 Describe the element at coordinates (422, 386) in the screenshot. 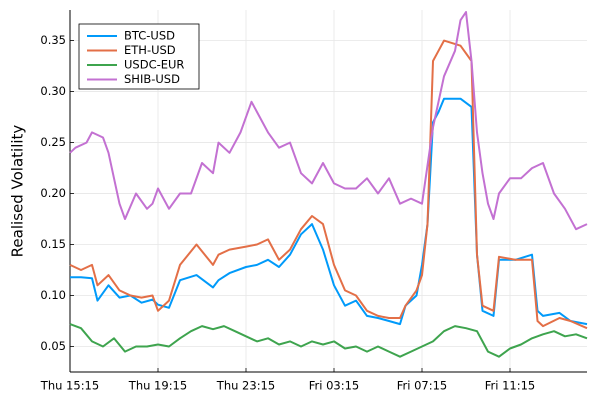

I see `x-tick-label: Fri 07:15` at that location.